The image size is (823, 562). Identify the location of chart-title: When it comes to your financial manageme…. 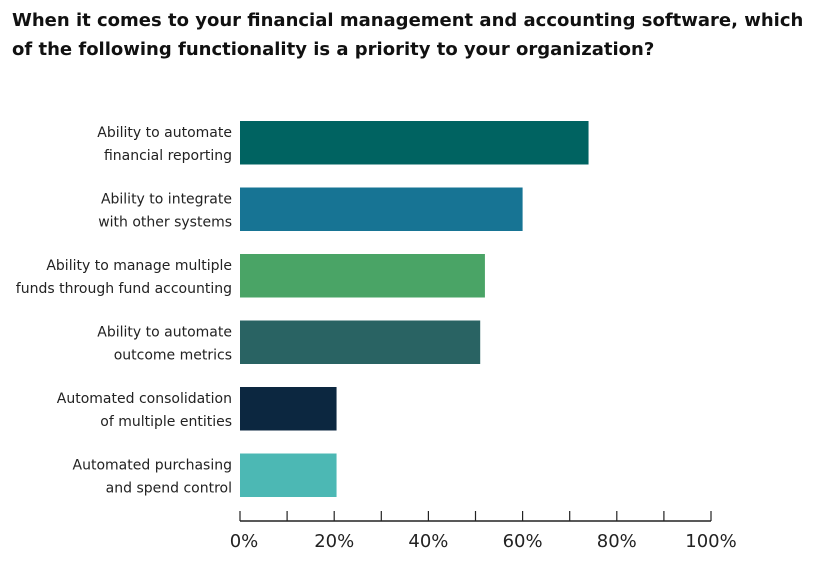
(408, 35).